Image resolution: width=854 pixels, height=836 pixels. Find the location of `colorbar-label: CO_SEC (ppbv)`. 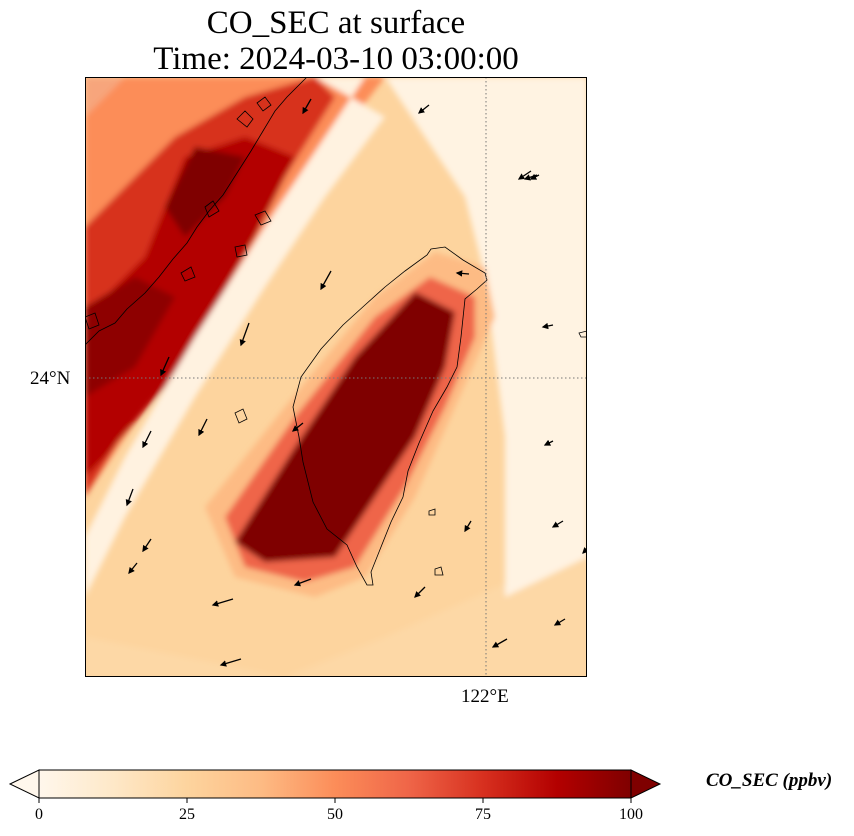

colorbar-label: CO_SEC (ppbv) is located at coordinates (769, 780).